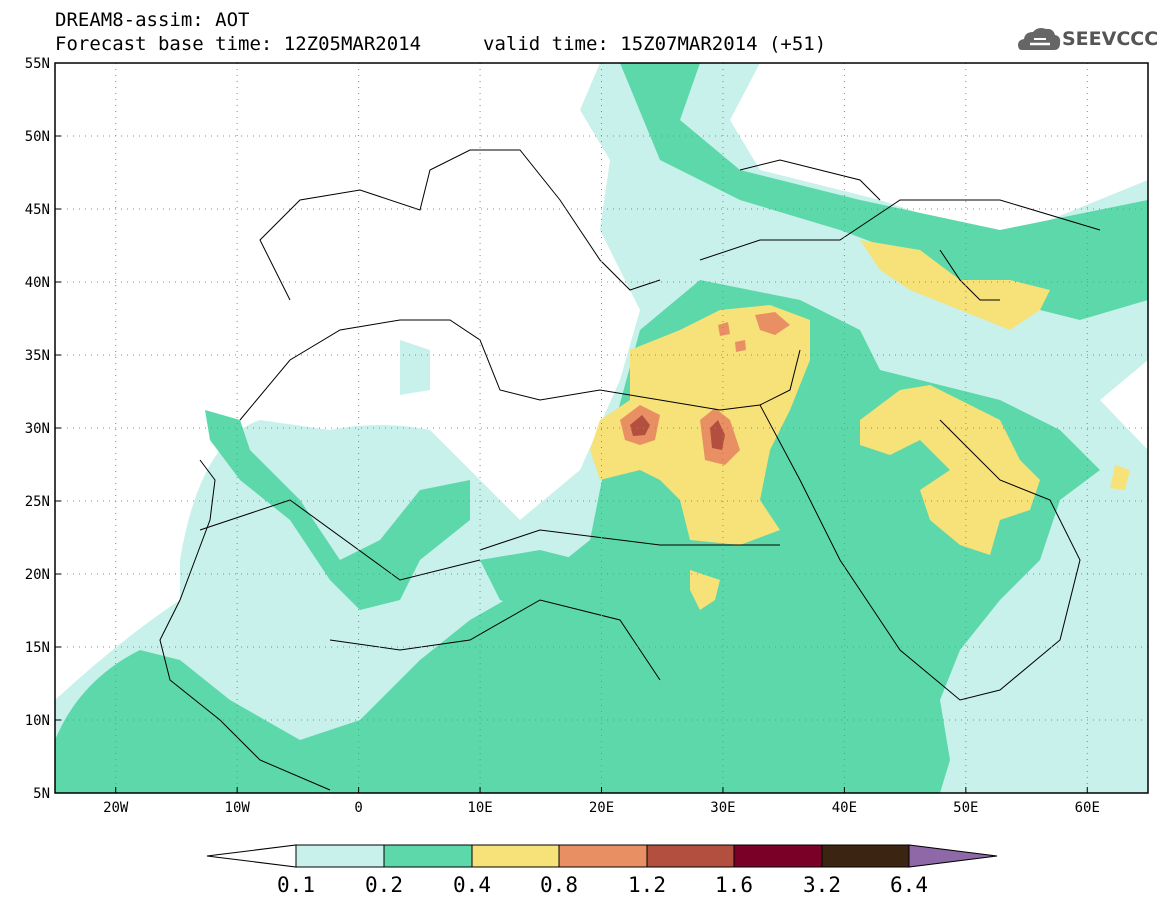  I want to click on colorbar: 0.1 0.2 0.4 0.8 1.2 1.6 3.2 6.4, so click(602, 870).